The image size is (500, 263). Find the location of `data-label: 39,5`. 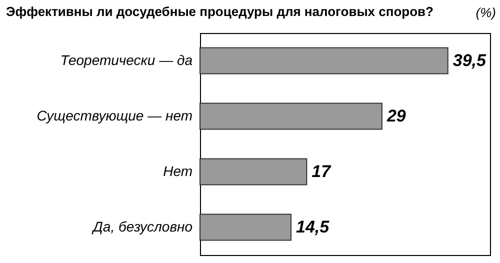

data-label: 39,5 is located at coordinates (469, 60).